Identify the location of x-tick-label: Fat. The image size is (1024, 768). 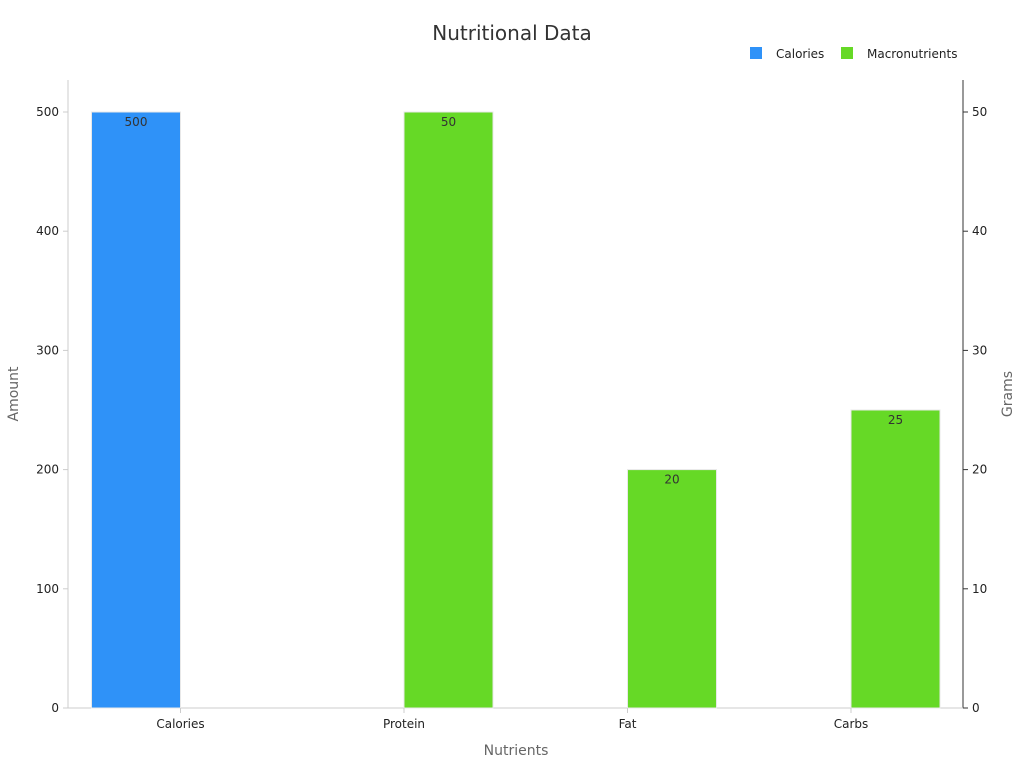
(628, 724).